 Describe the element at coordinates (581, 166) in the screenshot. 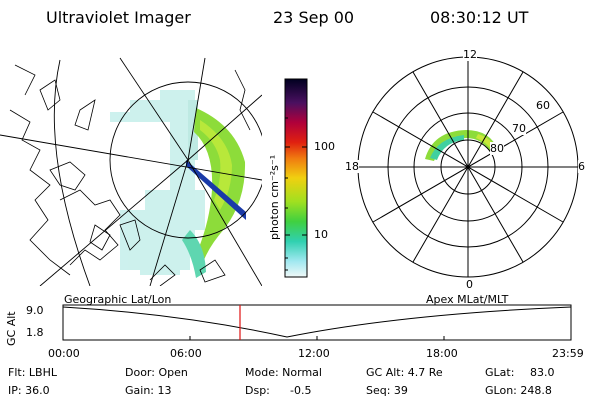

I see `mlt-label-6: 6` at that location.